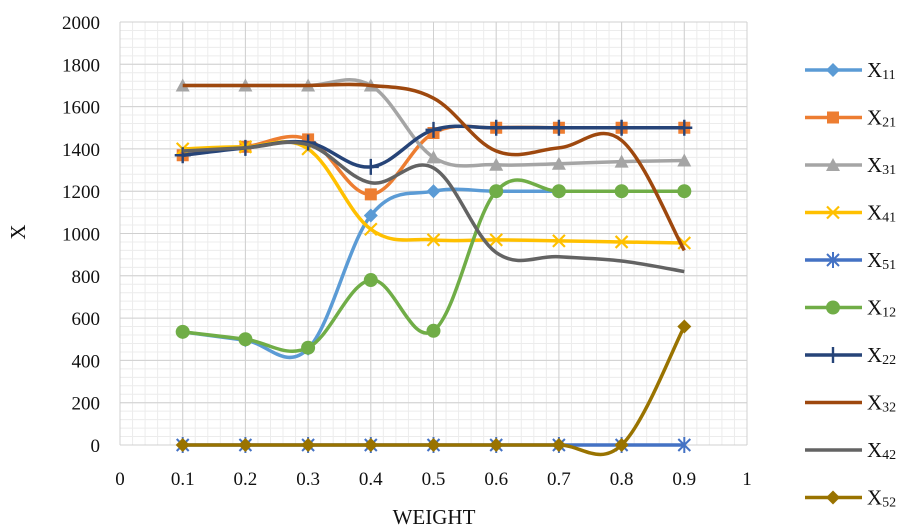 The image size is (904, 531). What do you see at coordinates (684, 479) in the screenshot?
I see `x-tick-label: 0.9` at bounding box center [684, 479].